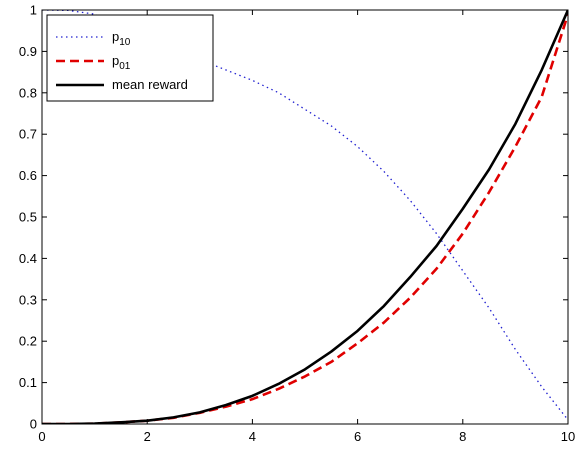 This screenshot has height=449, width=586. What do you see at coordinates (568, 436) in the screenshot?
I see `x-tick-label: 10` at bounding box center [568, 436].